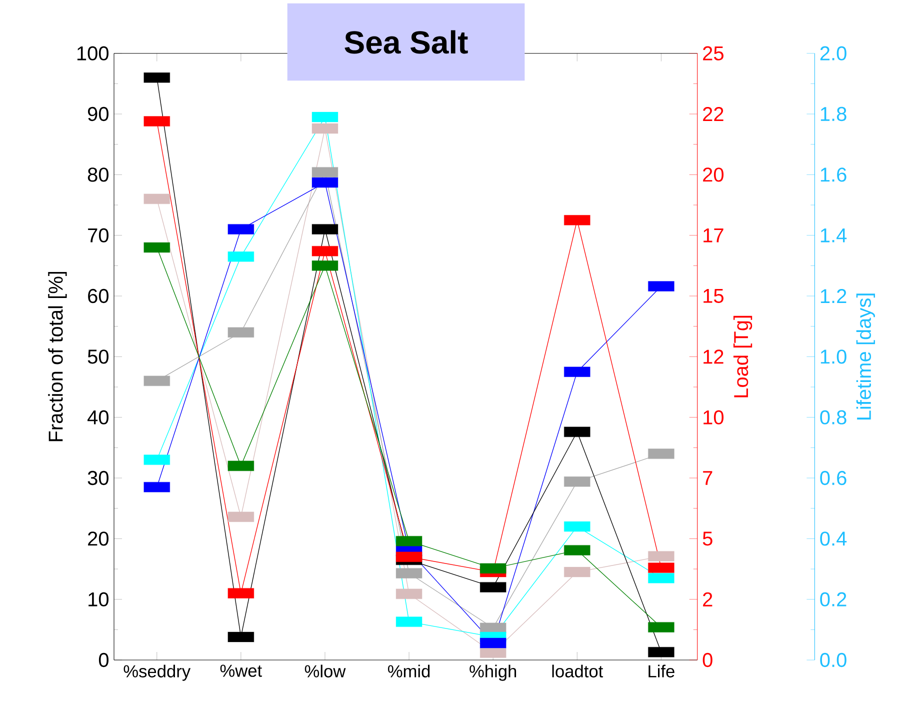 This screenshot has width=899, height=714. What do you see at coordinates (98, 478) in the screenshot?
I see `y-tick-label: 30` at bounding box center [98, 478].